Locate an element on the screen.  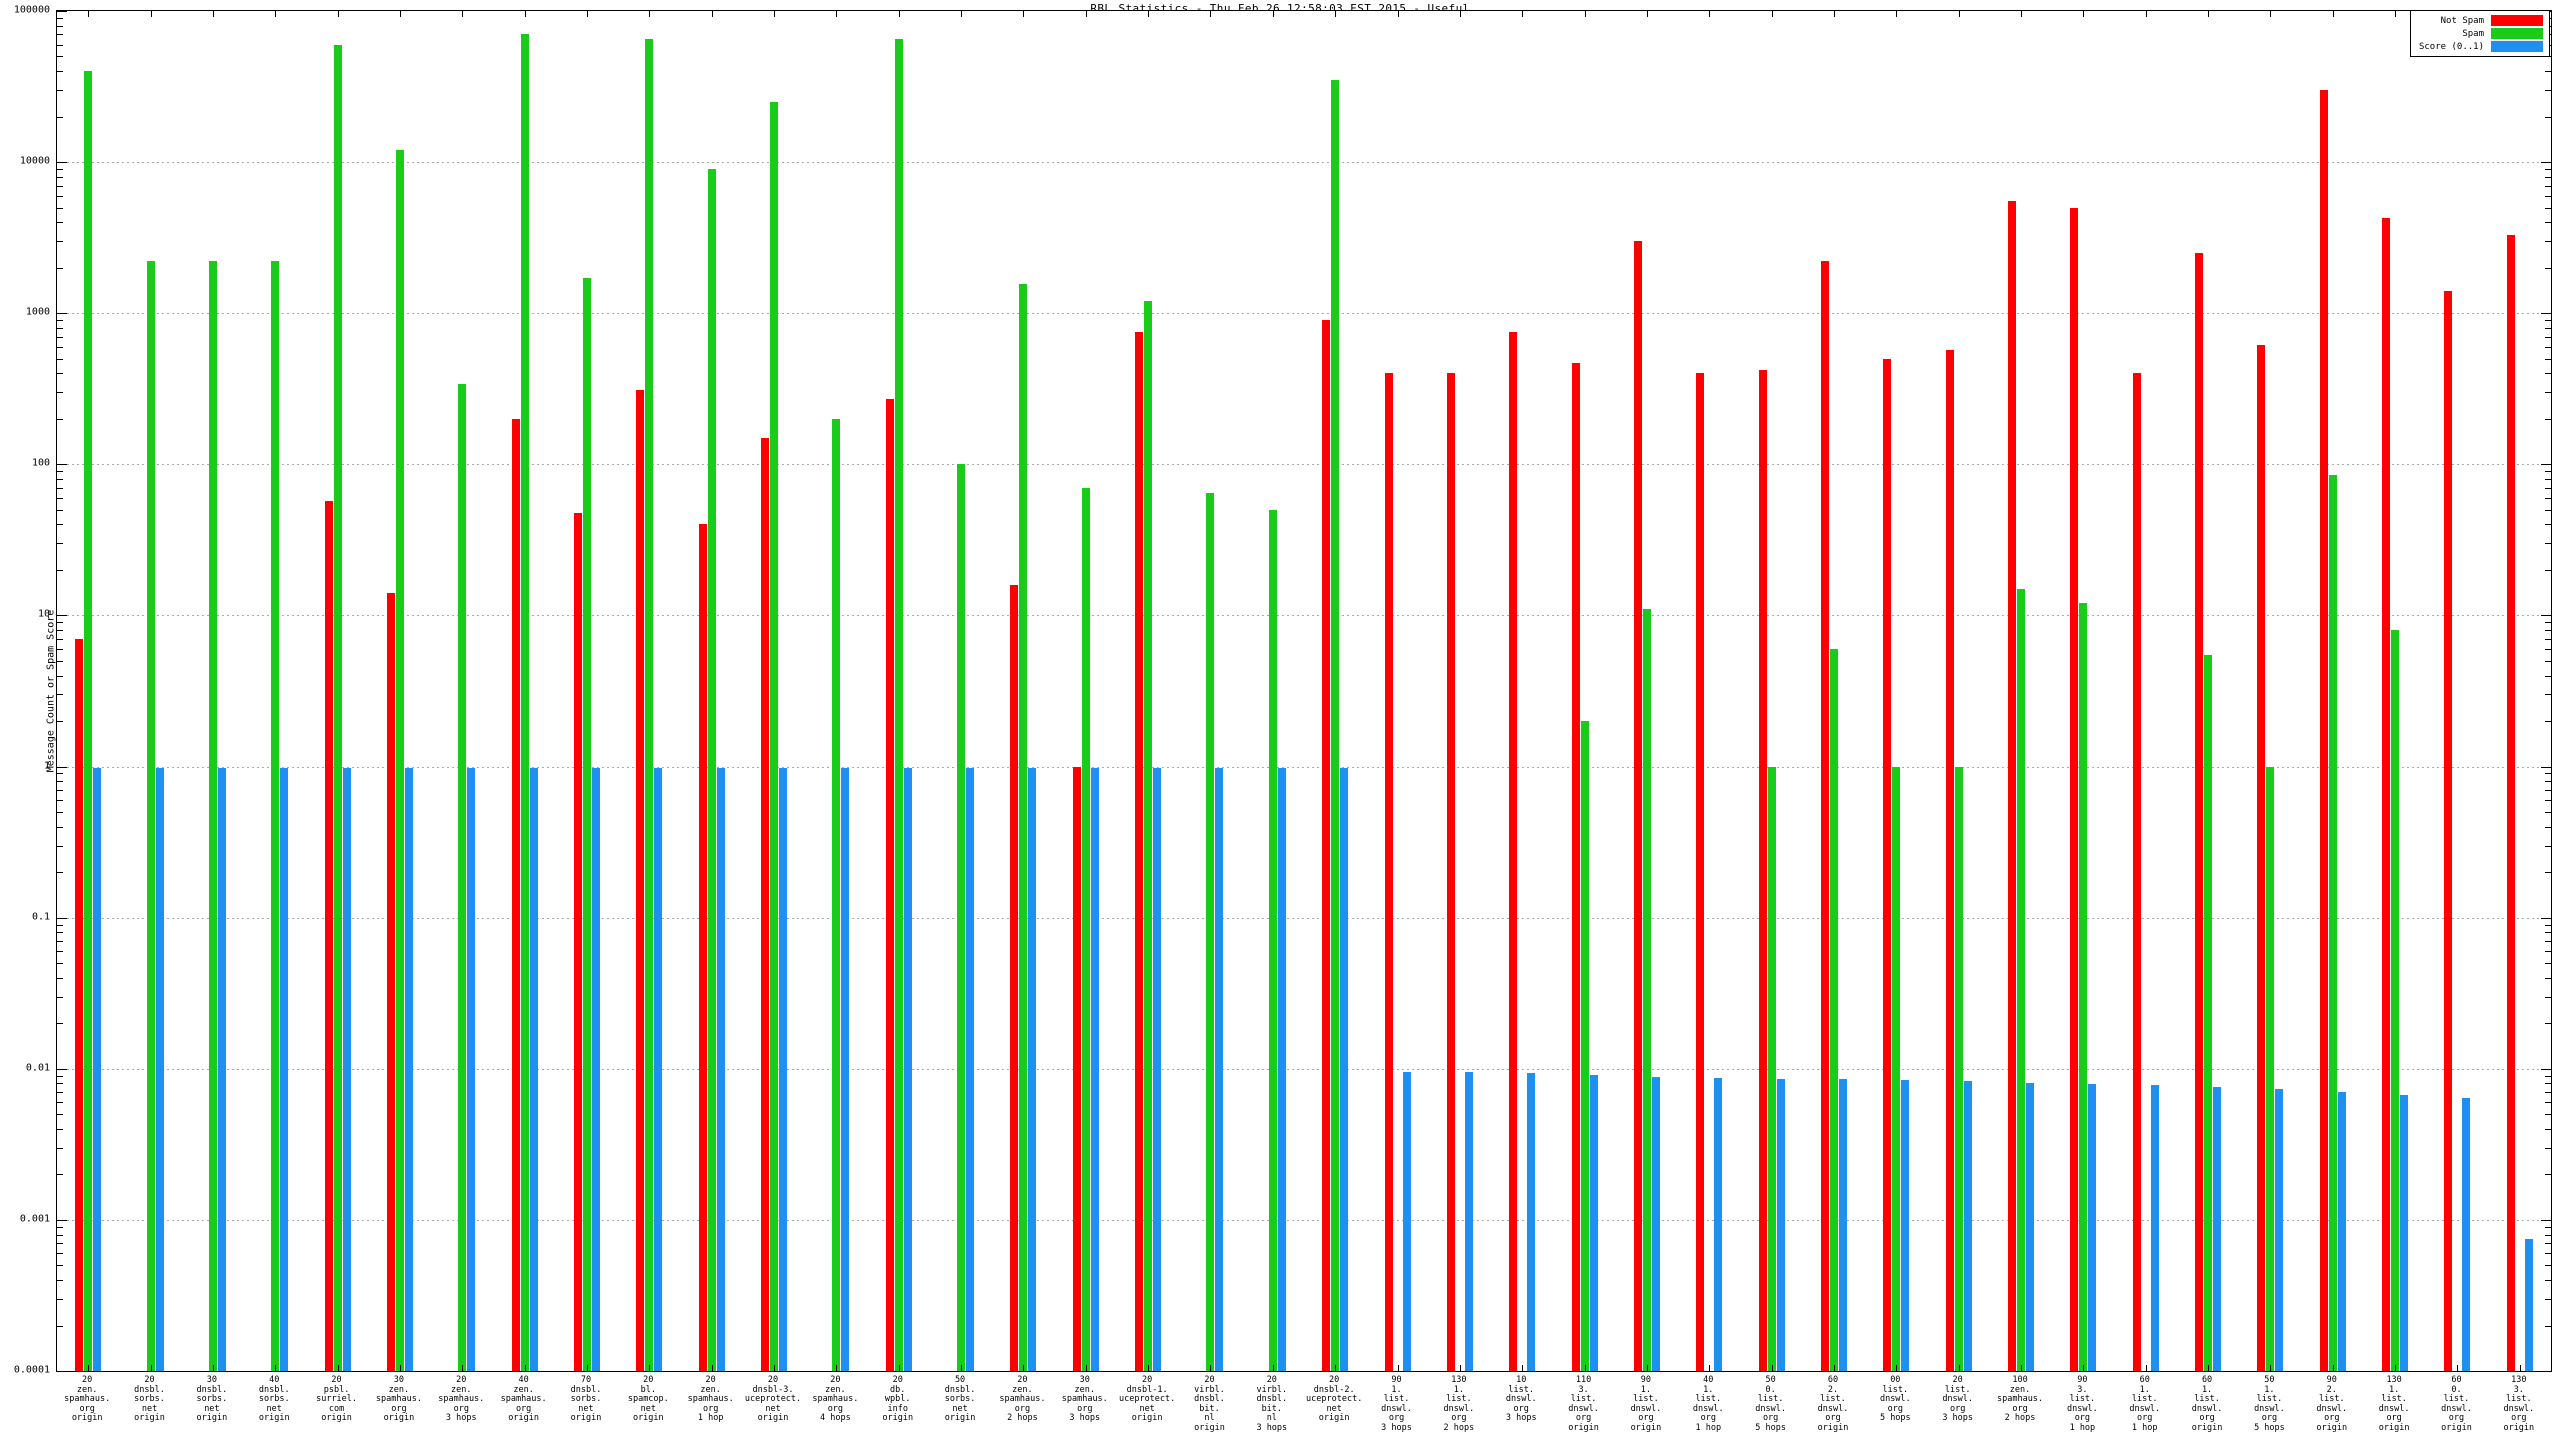
legend-swatch-cell is located at coordinates (2517, 46).